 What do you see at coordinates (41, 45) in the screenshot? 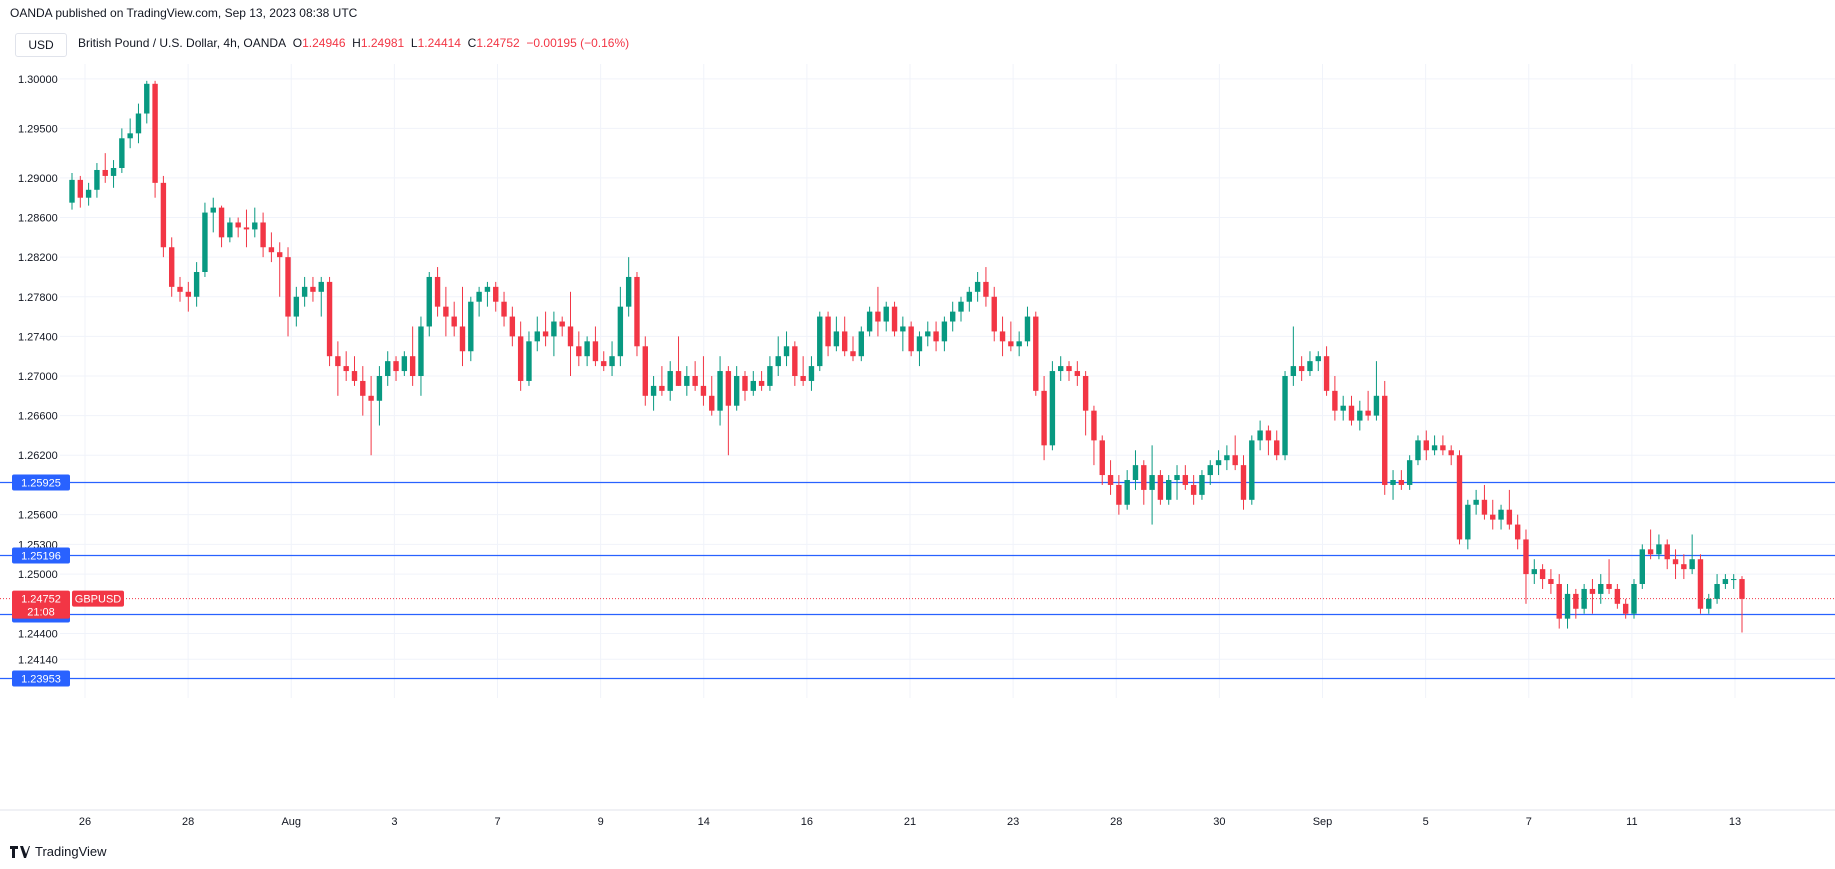
I see `currency-button: USD` at bounding box center [41, 45].